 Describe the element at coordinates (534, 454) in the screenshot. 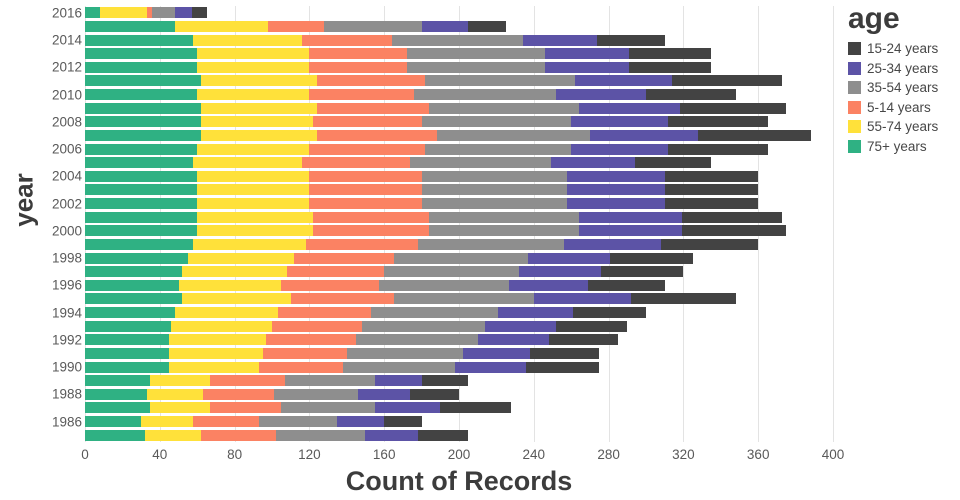

I see `x-tick-label: 240` at that location.